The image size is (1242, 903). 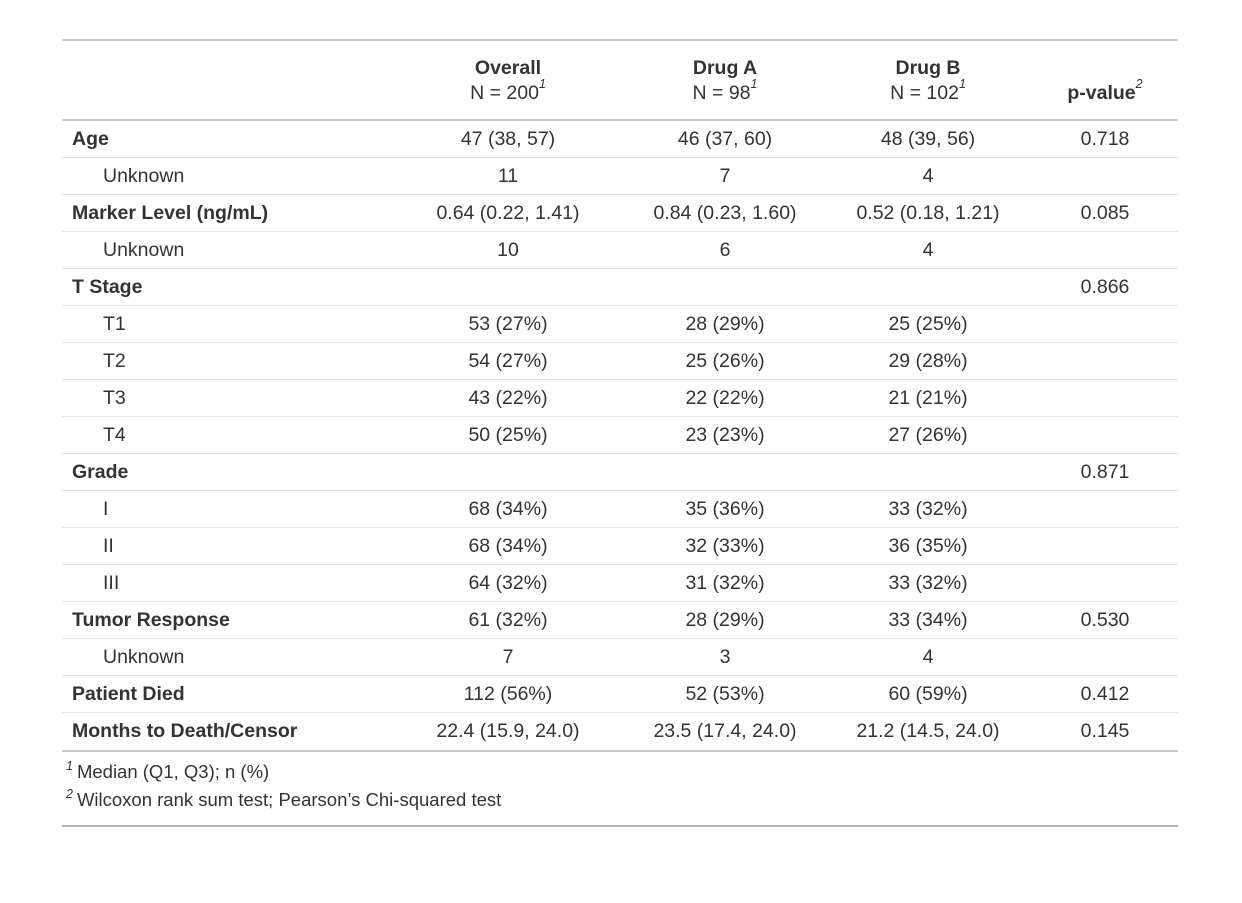 I want to click on row-label: Grade, so click(x=226, y=472).